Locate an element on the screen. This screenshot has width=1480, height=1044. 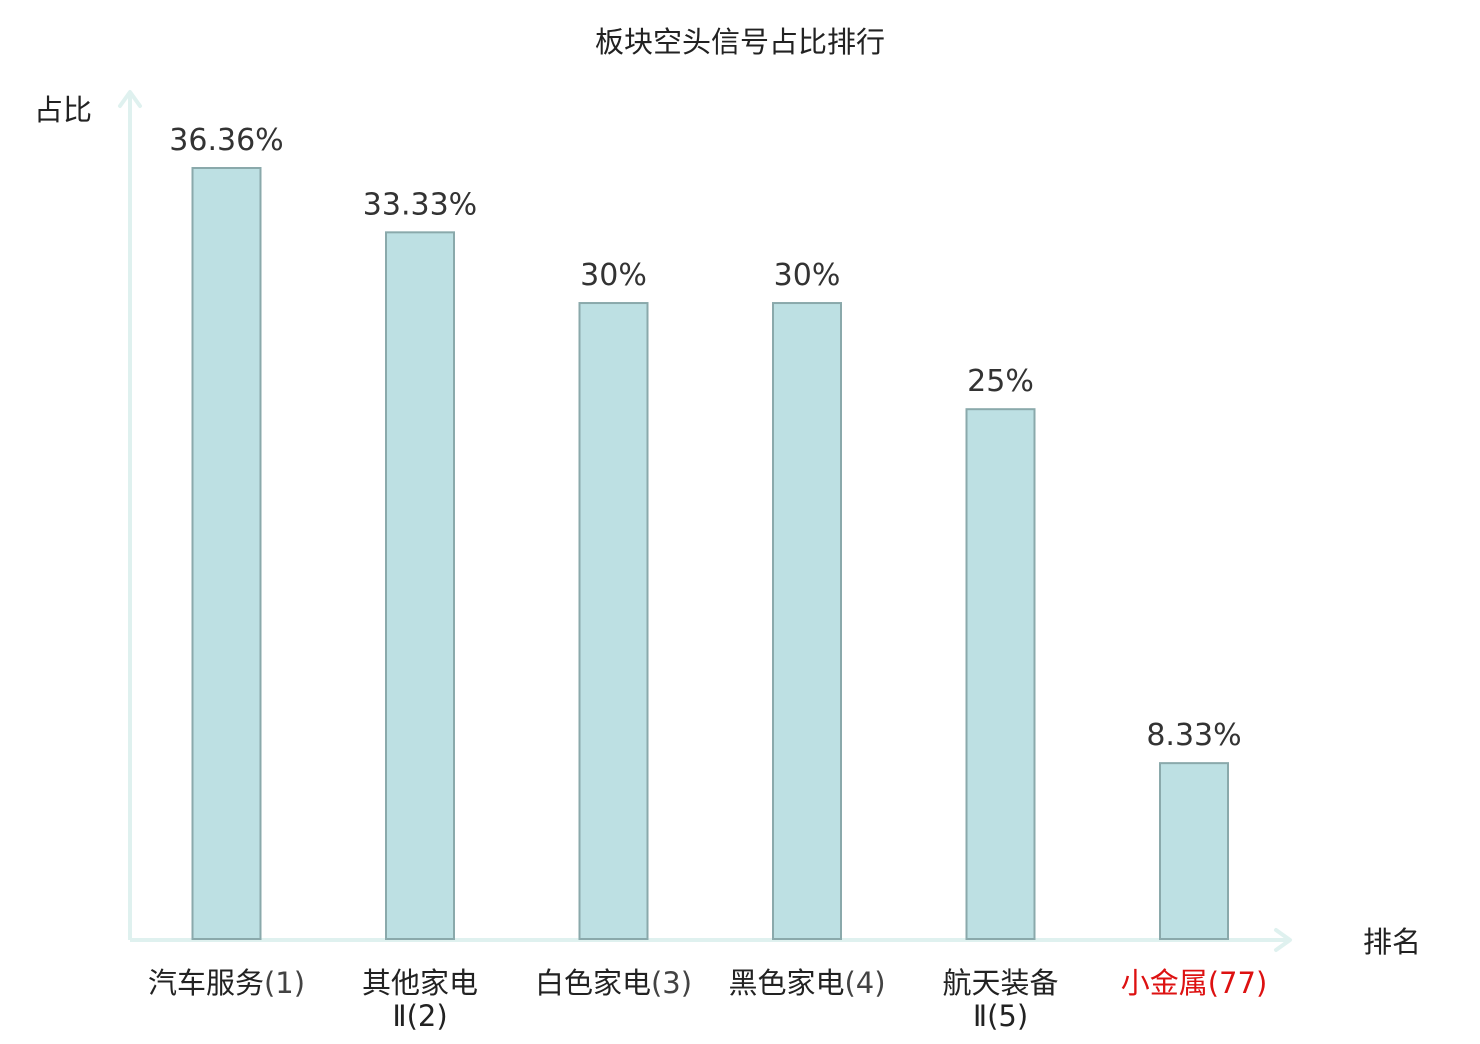
x-tick-label-4: 黑色家电(4) is located at coordinates (806, 983).